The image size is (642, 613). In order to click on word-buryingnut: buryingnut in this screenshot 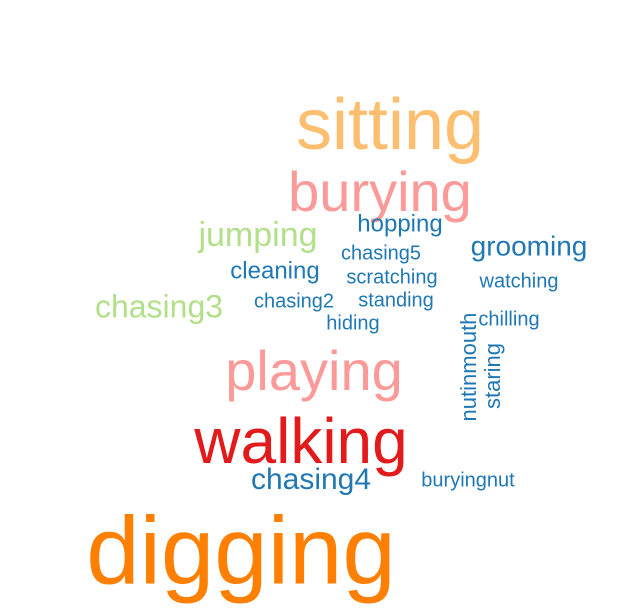, I will do `click(468, 480)`.